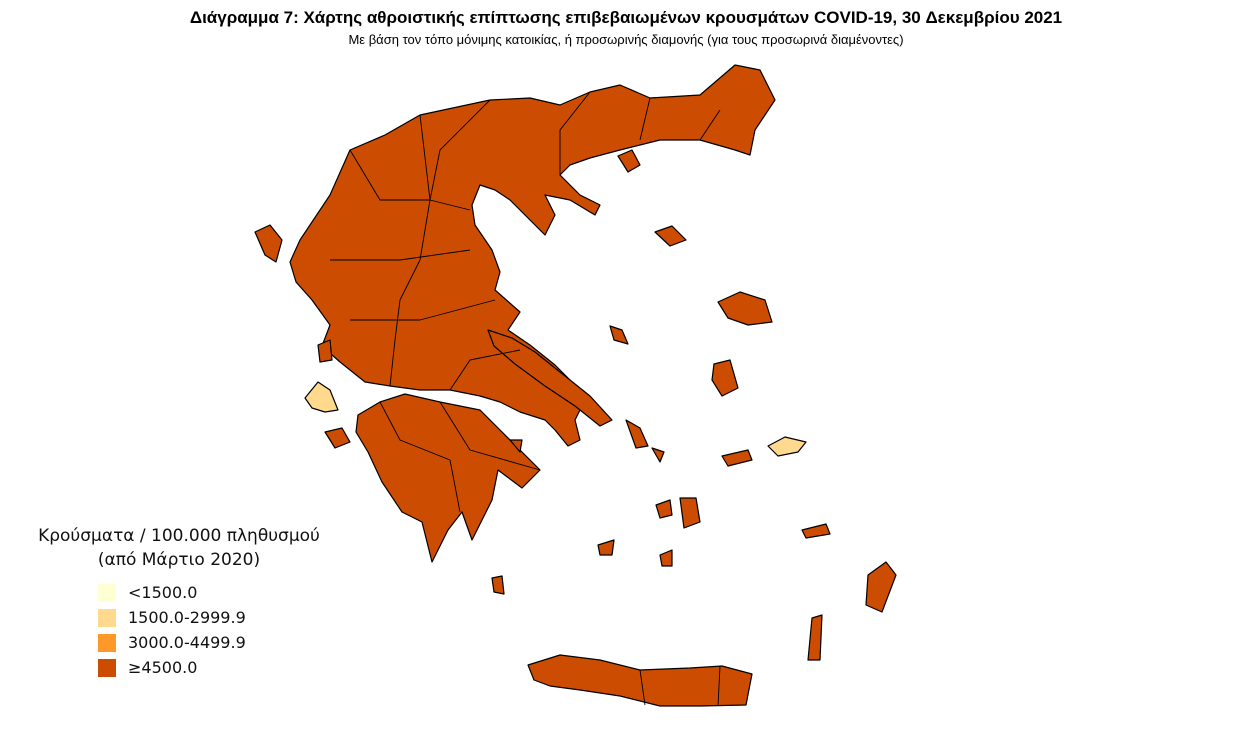 The image size is (1252, 744). What do you see at coordinates (221, 592) in the screenshot?
I see `legend-item: <1500.0` at bounding box center [221, 592].